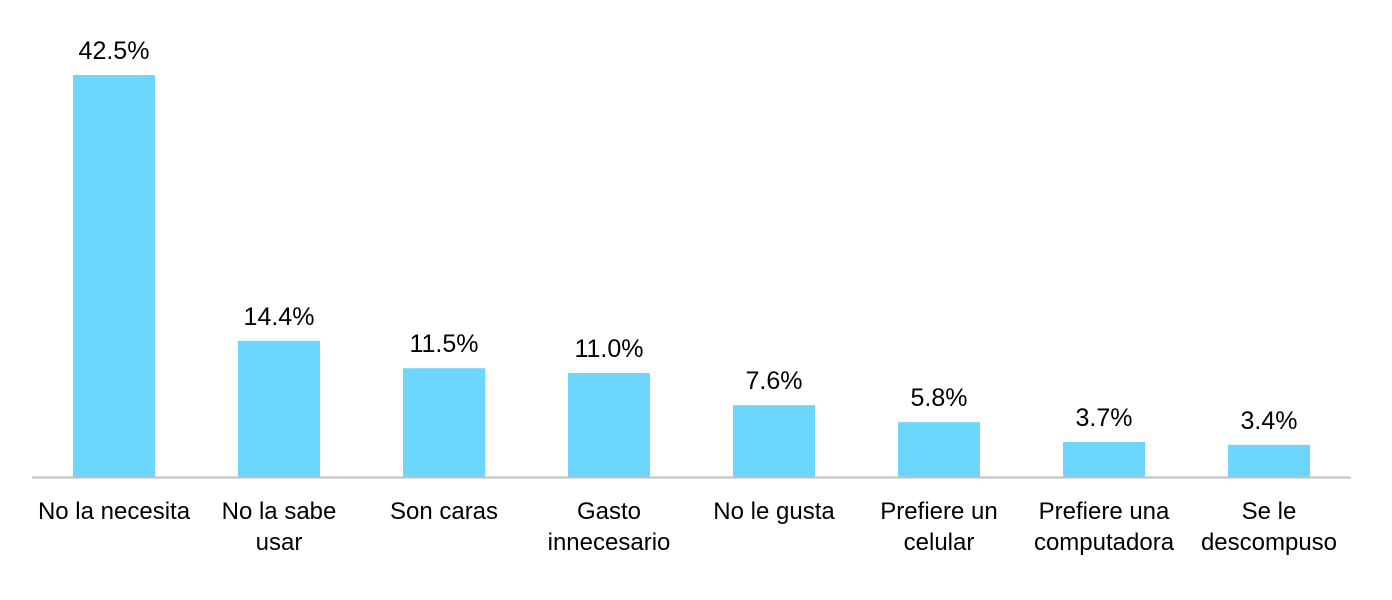  What do you see at coordinates (1104, 418) in the screenshot?
I see `data-label-6: 3.7%` at bounding box center [1104, 418].